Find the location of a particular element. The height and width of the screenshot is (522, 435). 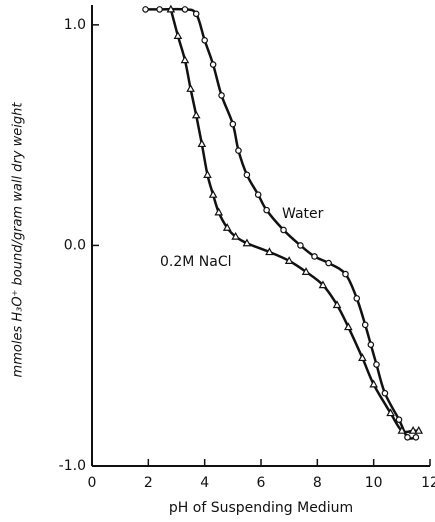

x-axis-label: pH of Suspending Medium is located at coordinates (261, 508).